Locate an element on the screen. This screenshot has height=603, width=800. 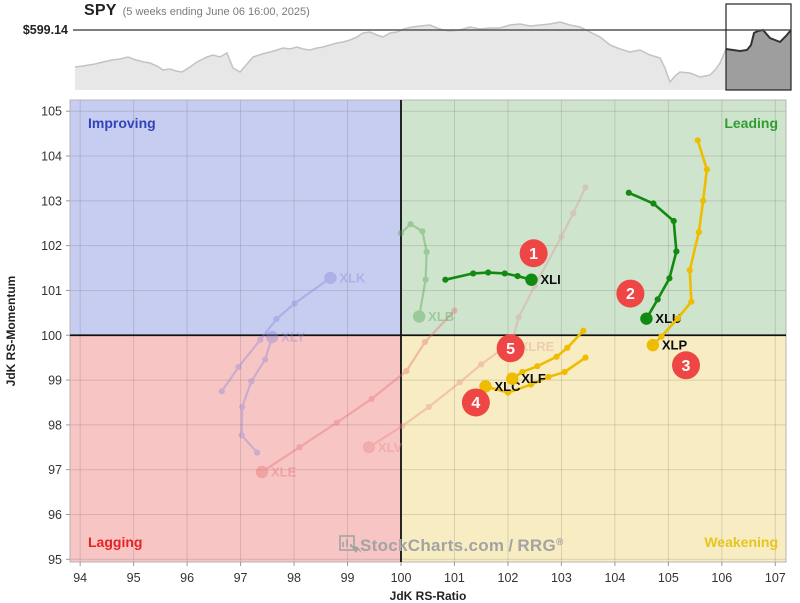
watermark-text: StockCharts.com / RRG® is located at coordinates (462, 545).